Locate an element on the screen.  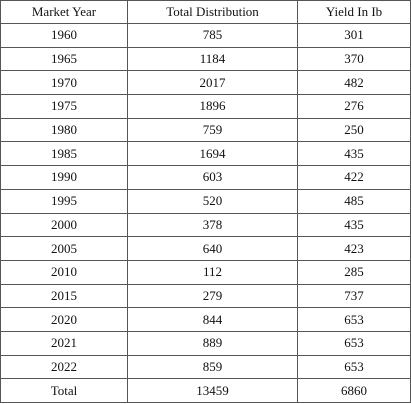
table-row: 1960 785 301 is located at coordinates (205, 35).